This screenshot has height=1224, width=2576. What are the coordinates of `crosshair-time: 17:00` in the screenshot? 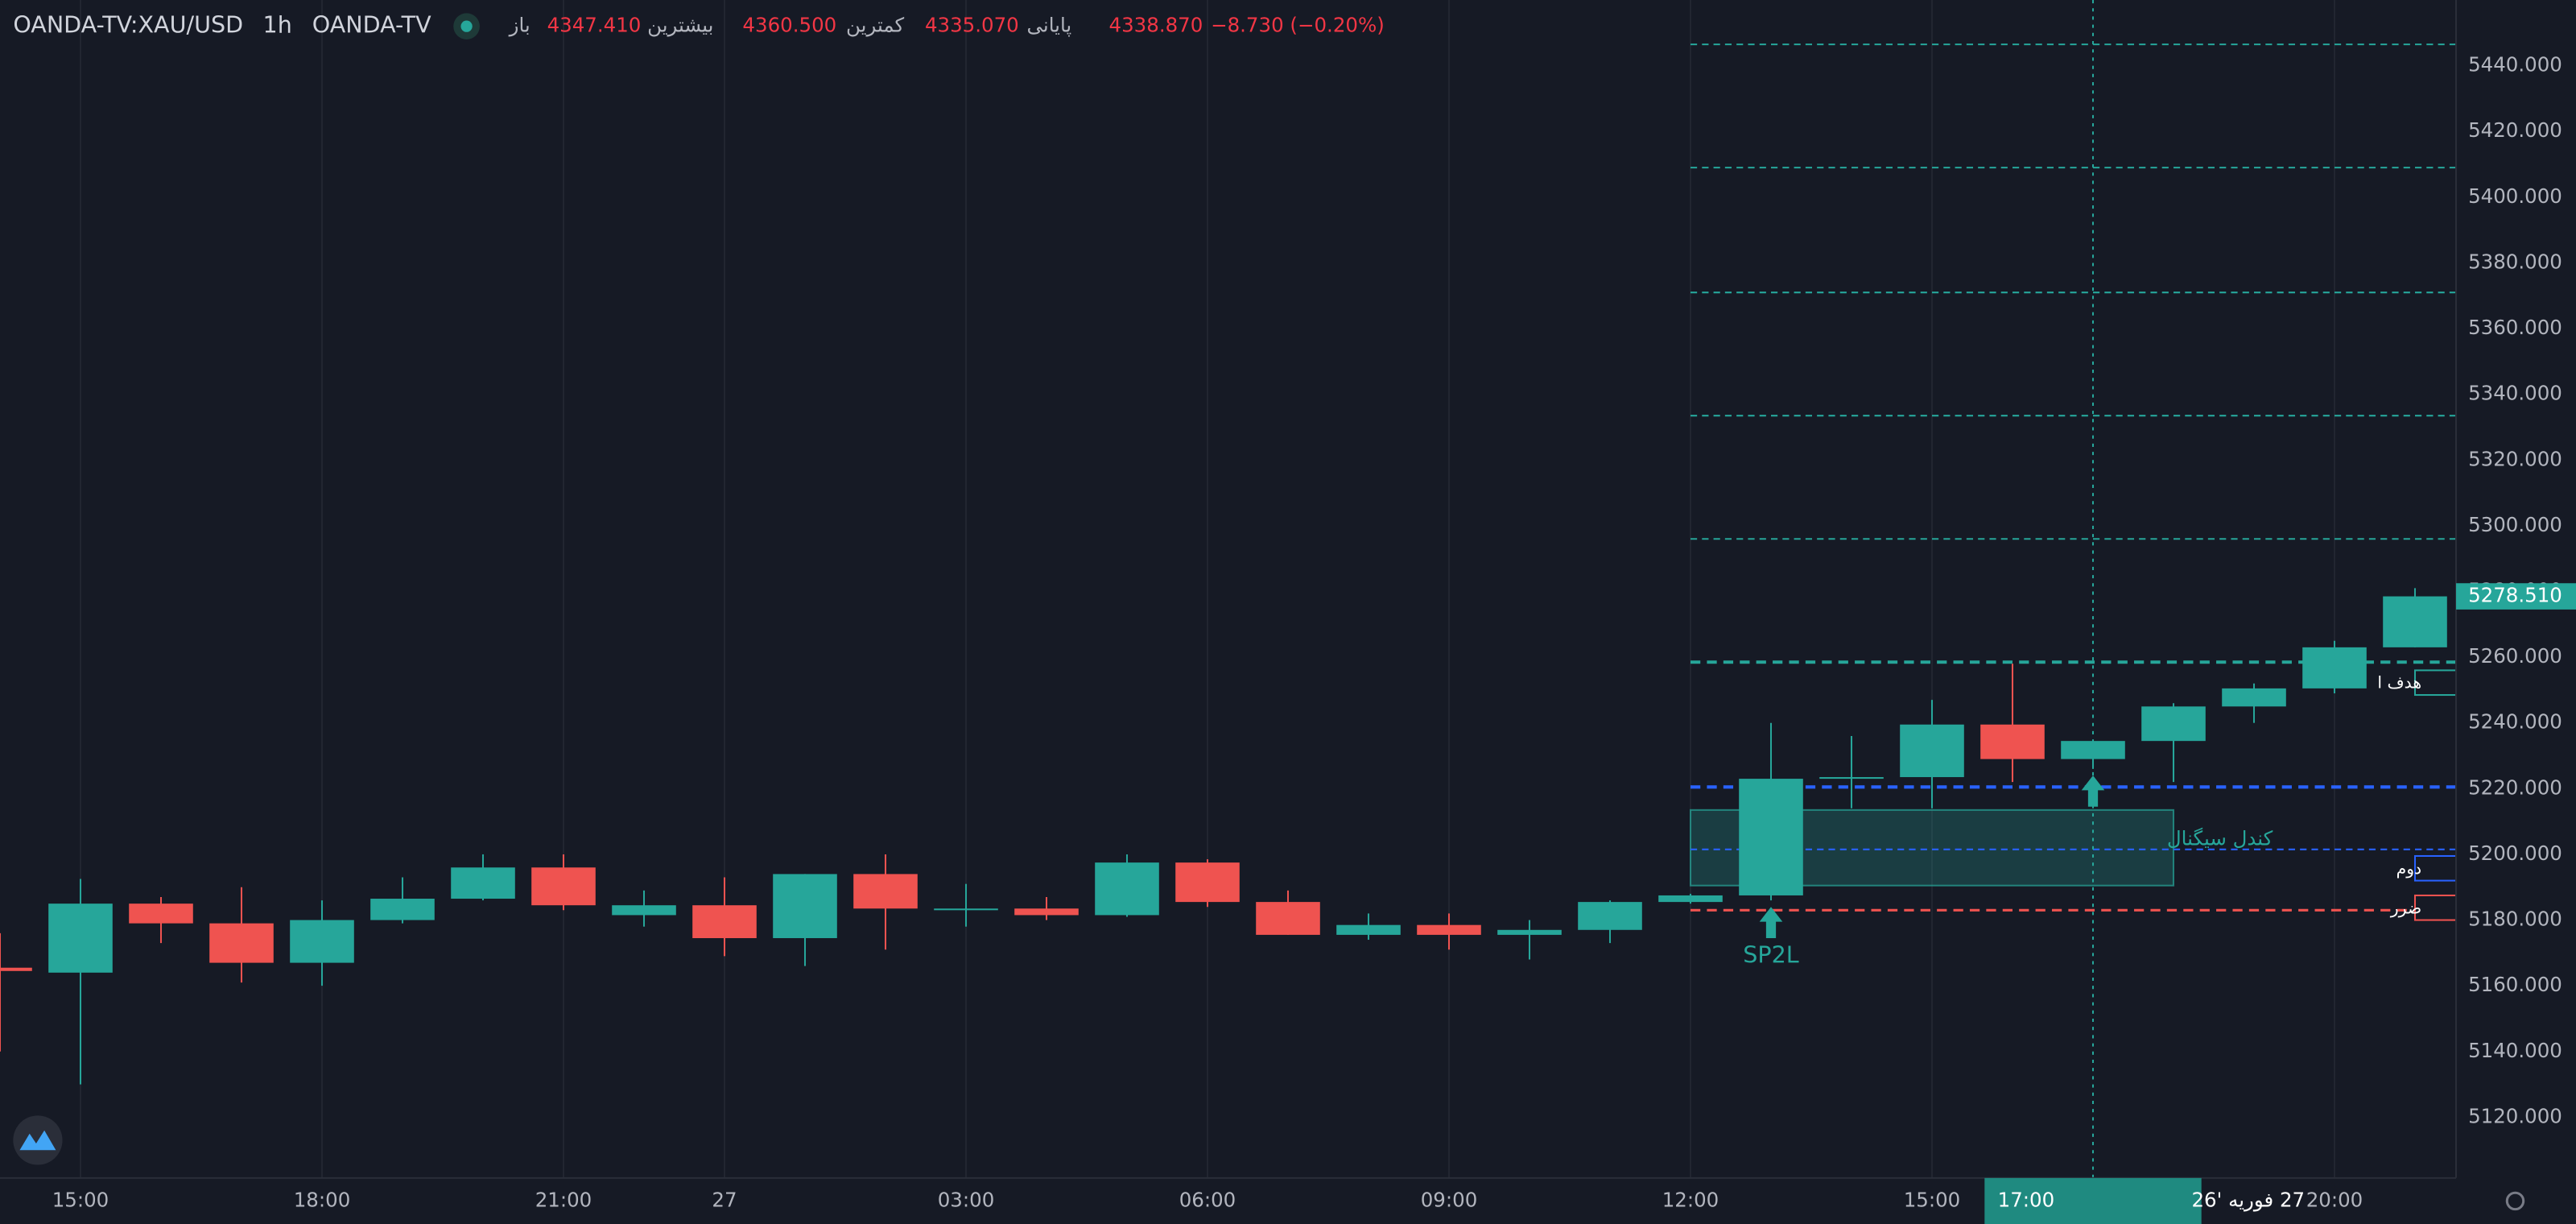 It's located at (2026, 1199).